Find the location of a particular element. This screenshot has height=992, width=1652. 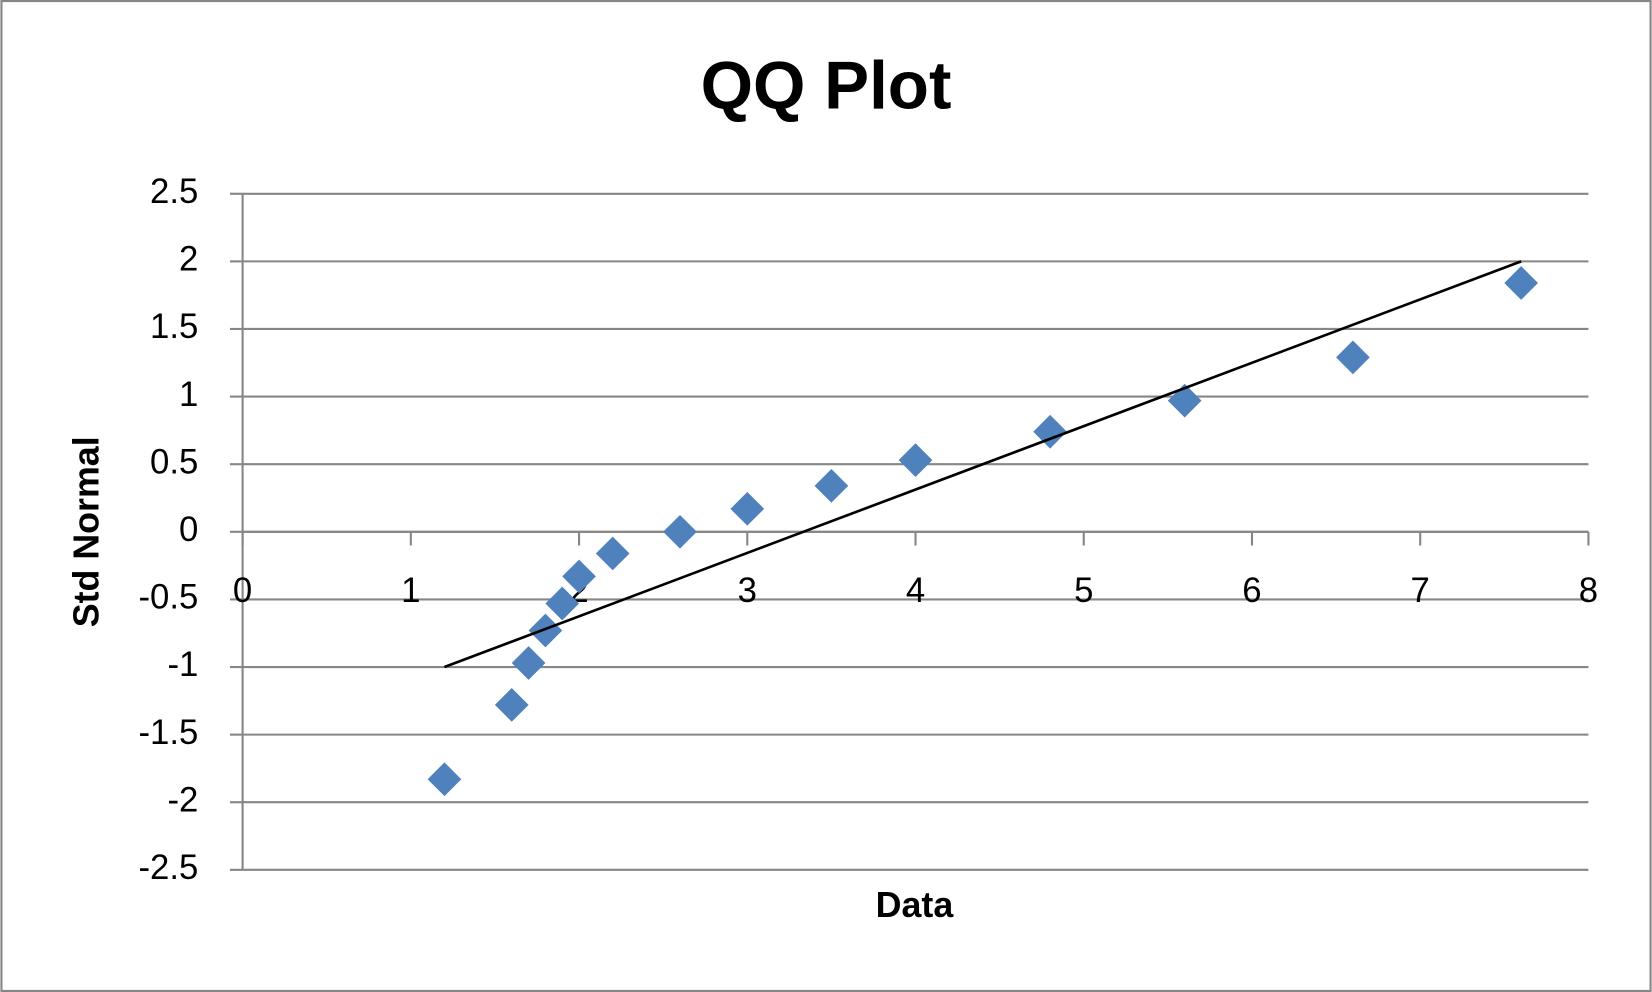

y-tick-label: -1 is located at coordinates (182, 665).